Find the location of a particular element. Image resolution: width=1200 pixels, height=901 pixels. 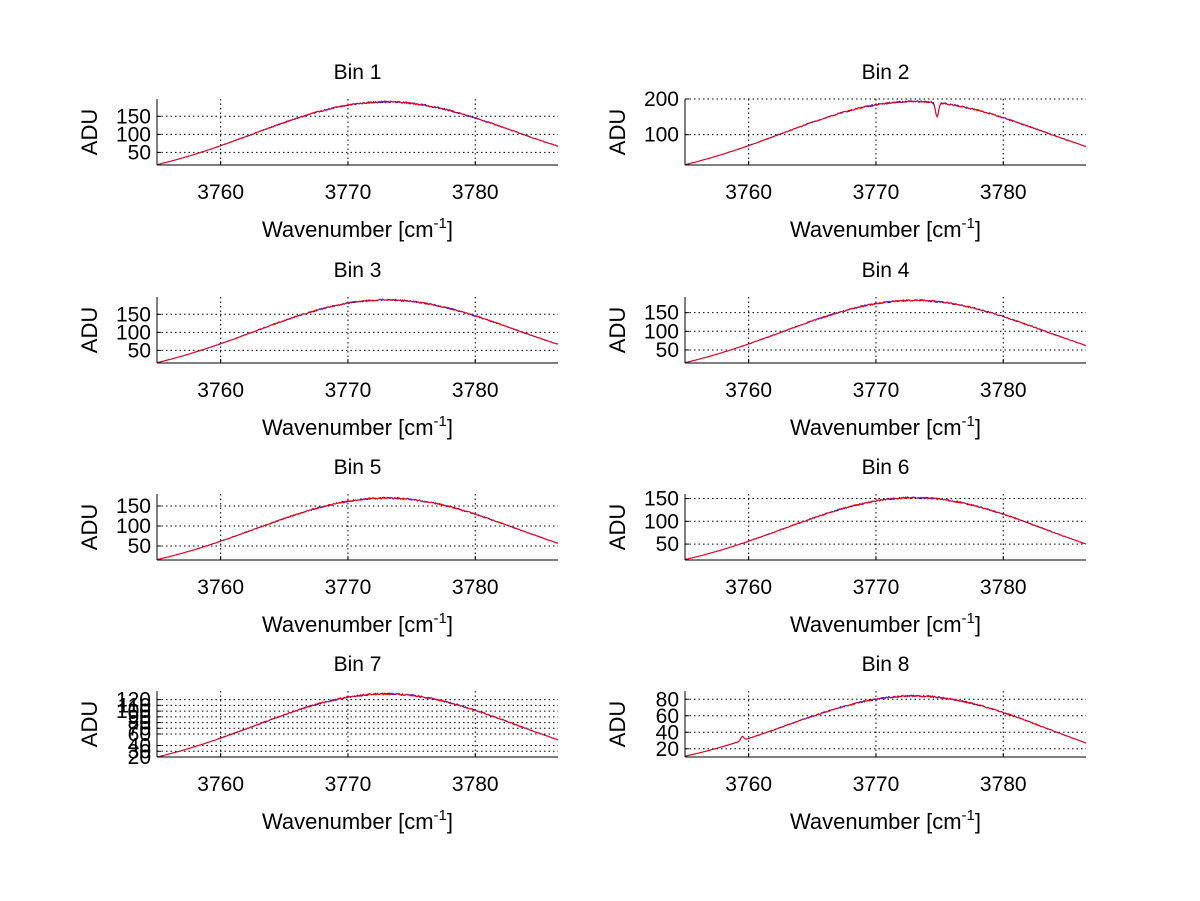

y-tick-label: 30 is located at coordinates (139, 751).